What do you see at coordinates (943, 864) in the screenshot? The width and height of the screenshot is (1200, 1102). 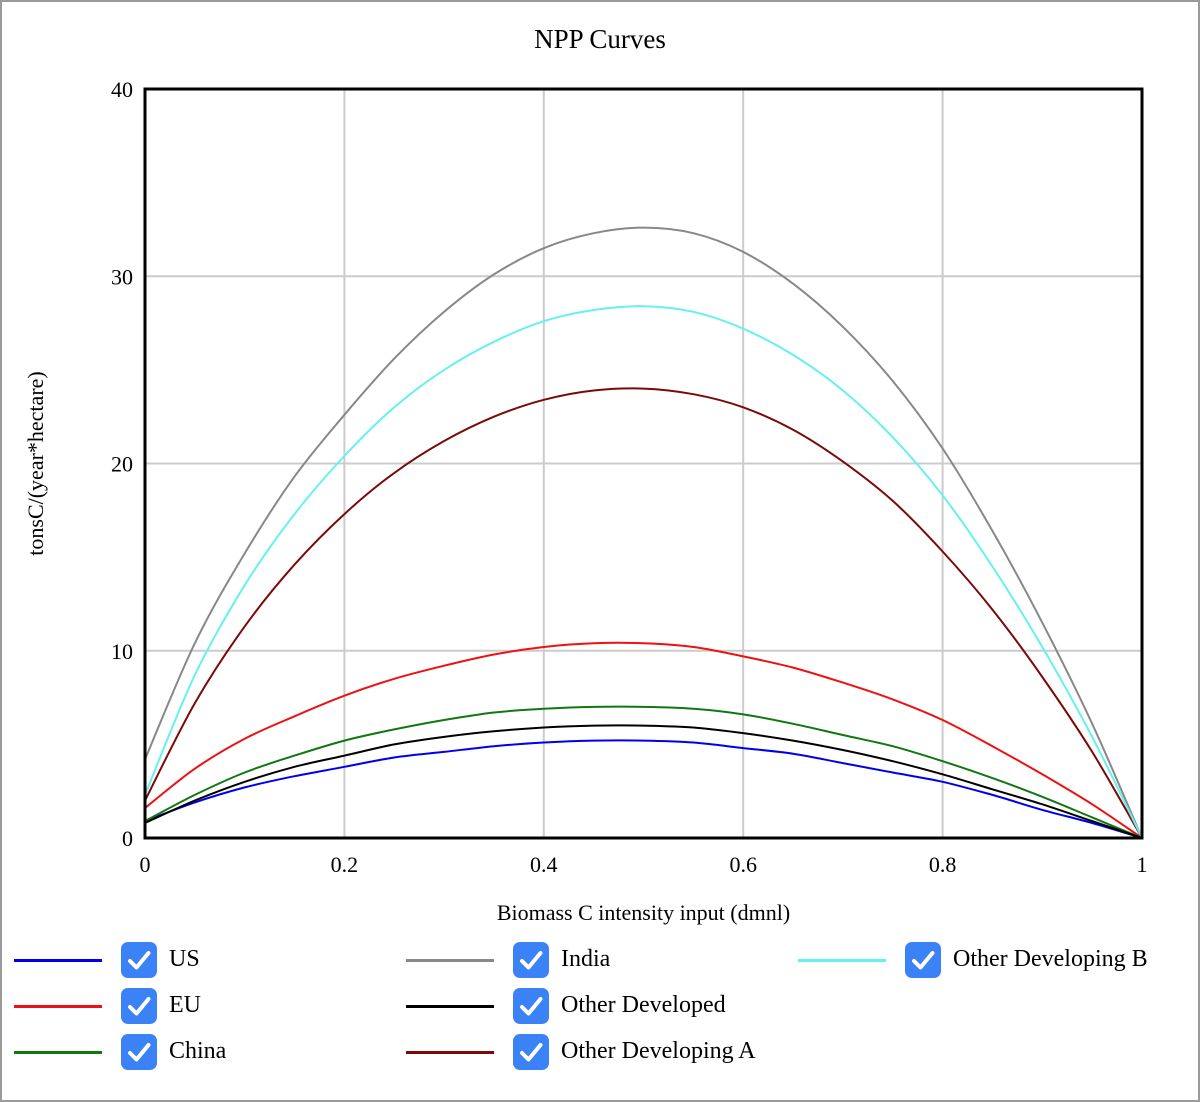 I see `x-tick-label: 0.8` at bounding box center [943, 864].